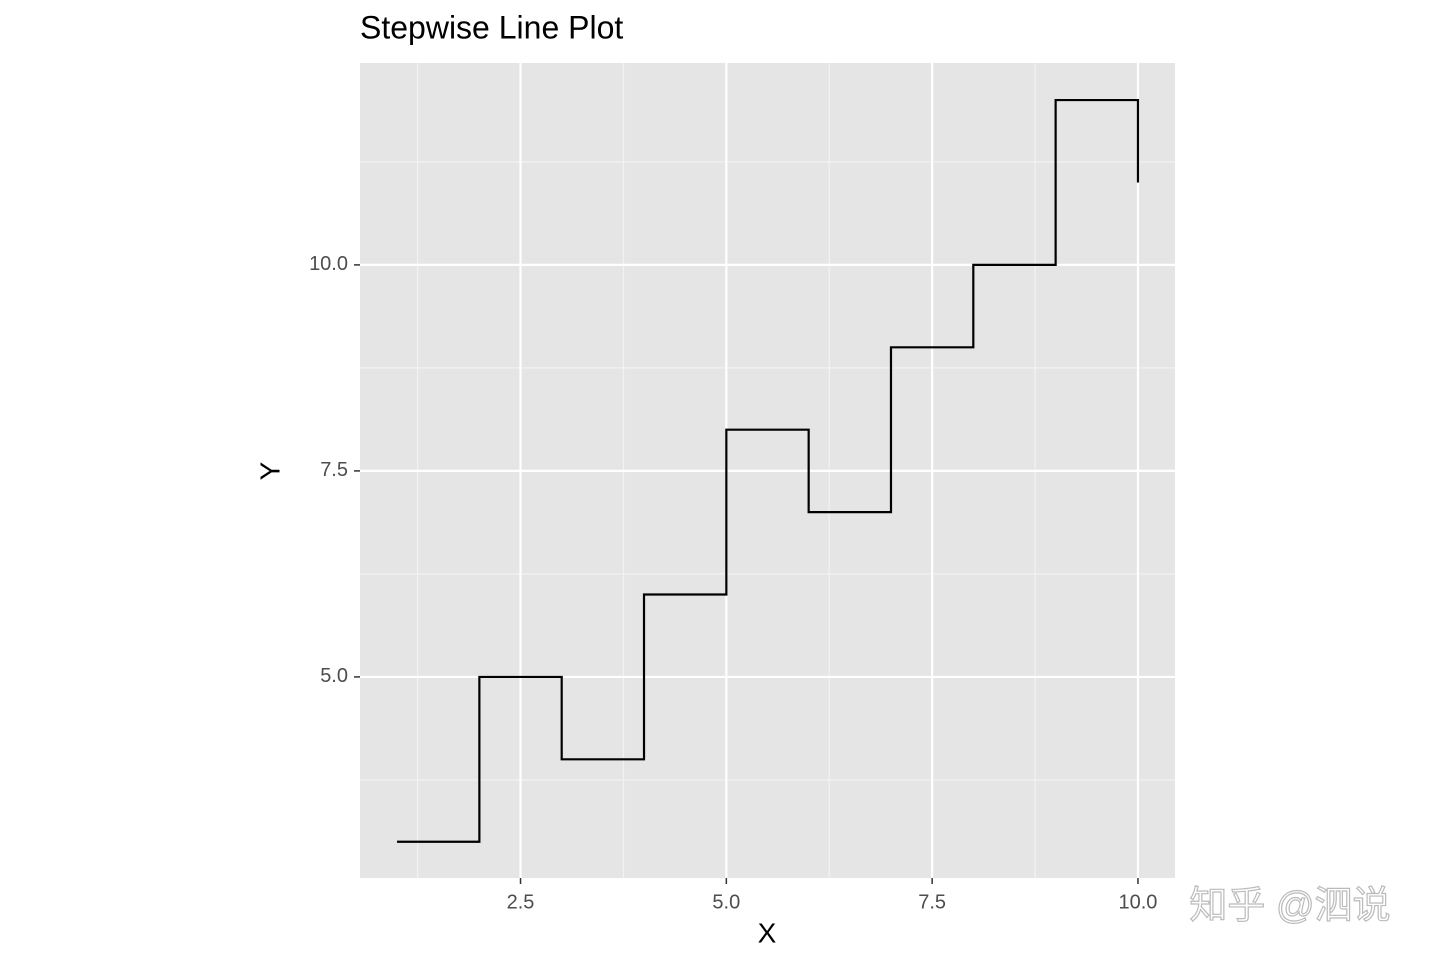  Describe the element at coordinates (1137, 902) in the screenshot. I see `x-tick-label: 10.0` at that location.